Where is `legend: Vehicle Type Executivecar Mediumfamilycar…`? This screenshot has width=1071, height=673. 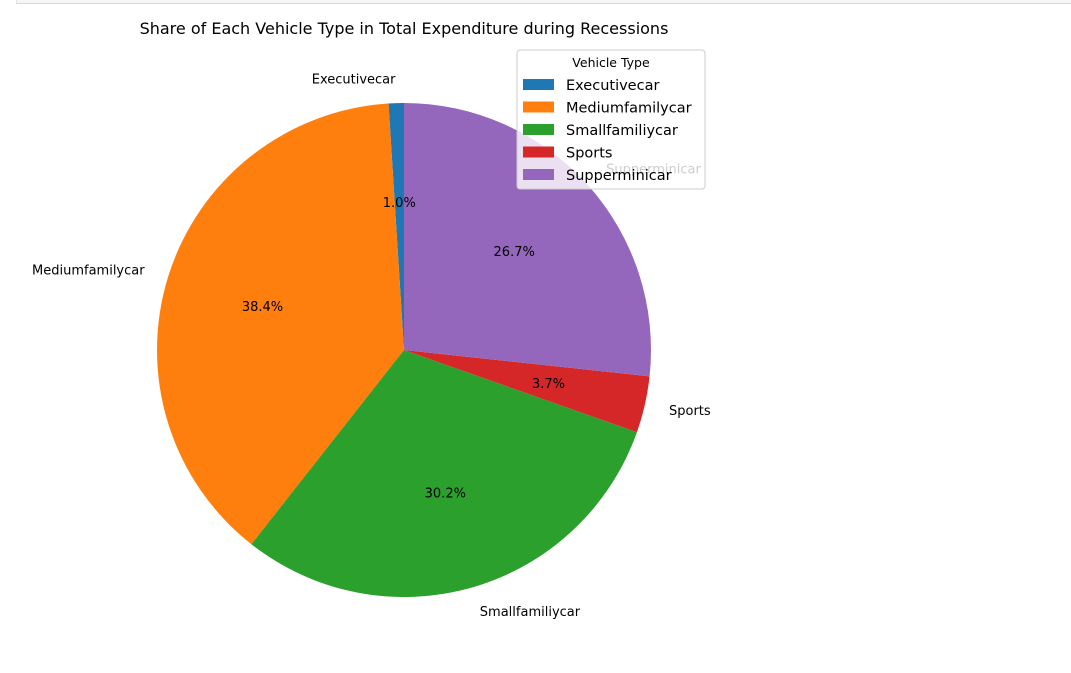
legend: Vehicle Type Executivecar Mediumfamilycar… is located at coordinates (611, 119).